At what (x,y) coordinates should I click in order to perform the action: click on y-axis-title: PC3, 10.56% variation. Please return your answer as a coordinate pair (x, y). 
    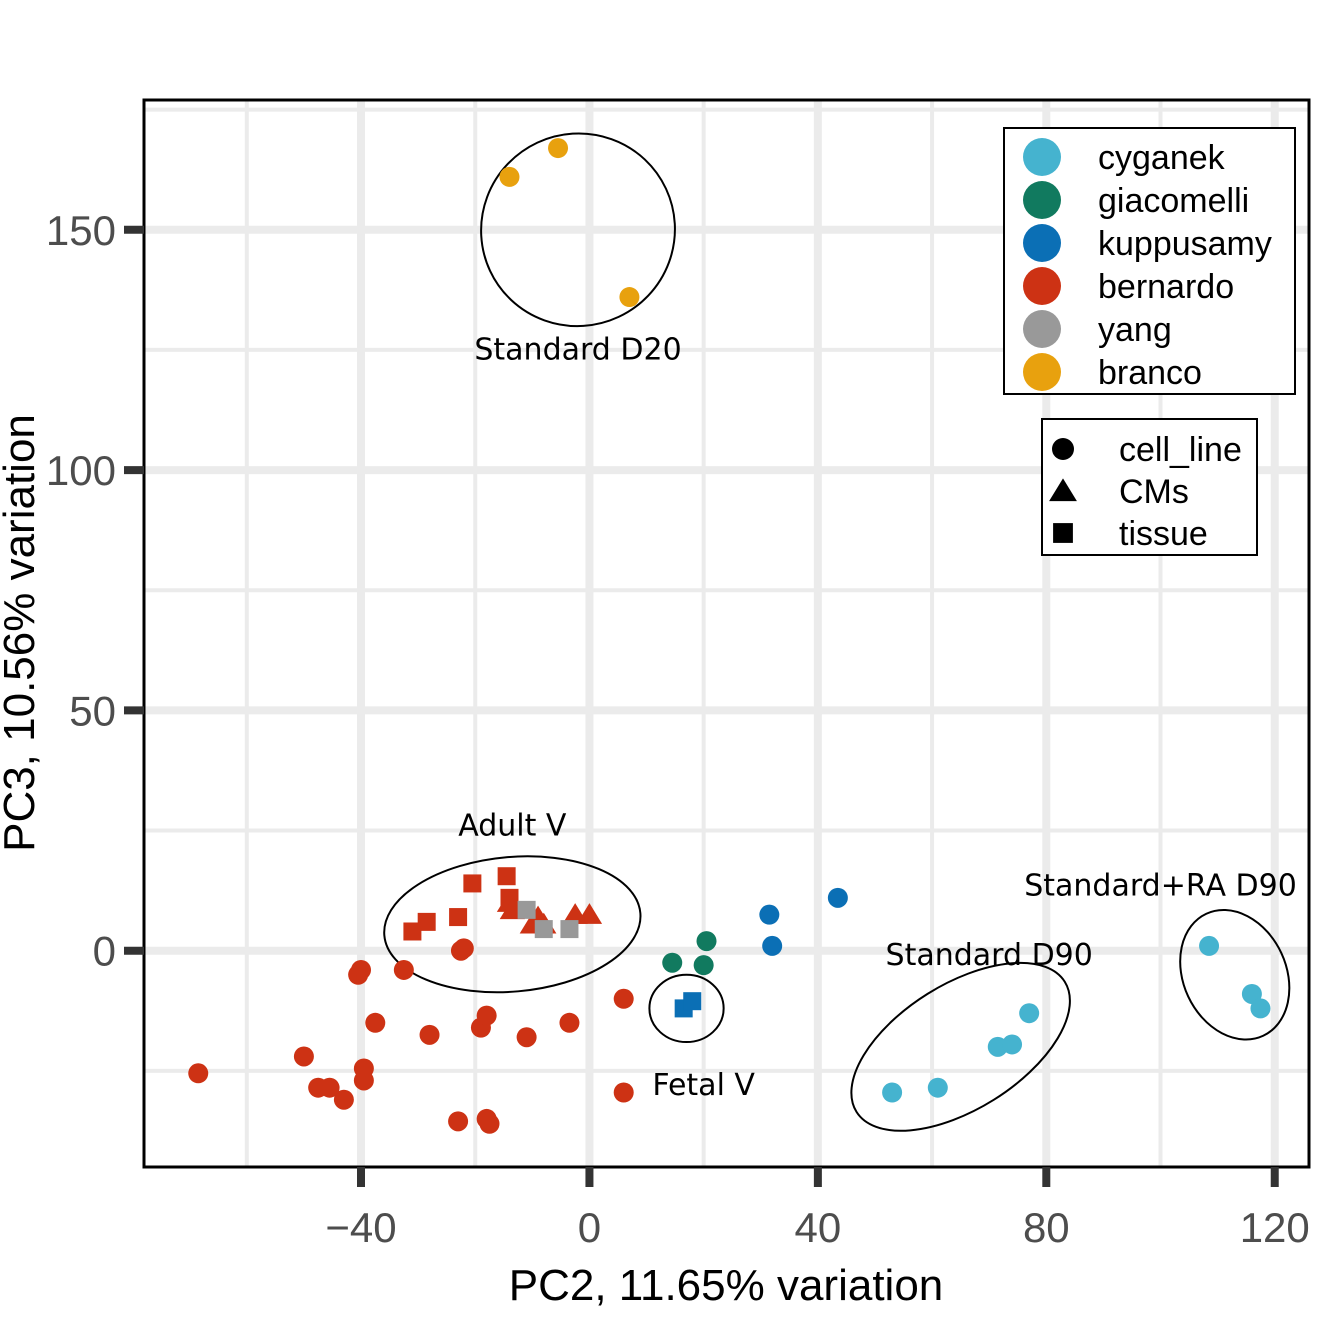
    Looking at the image, I should click on (22, 633).